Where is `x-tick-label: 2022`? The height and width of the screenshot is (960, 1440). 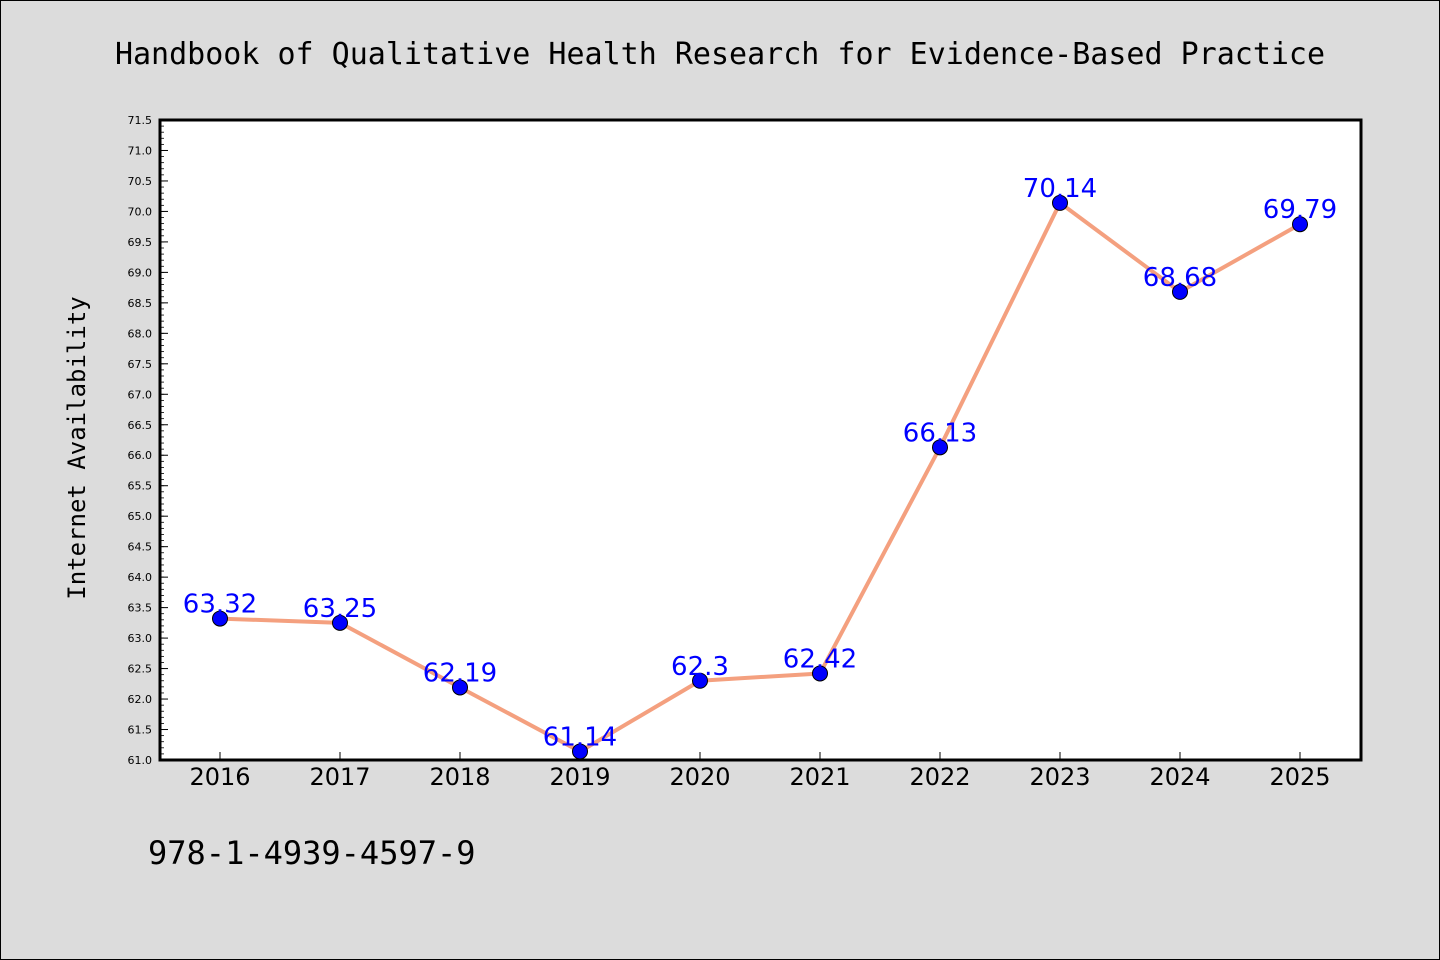
x-tick-label: 2022 is located at coordinates (939, 777).